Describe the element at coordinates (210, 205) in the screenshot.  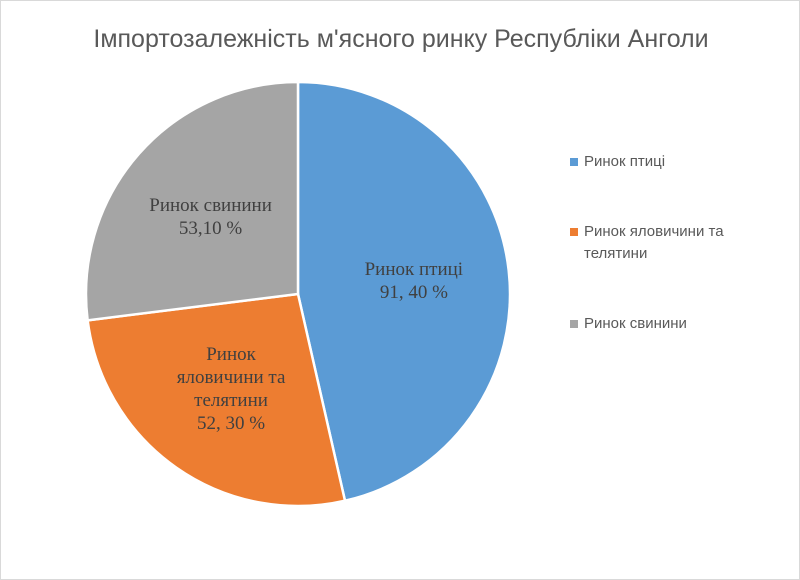
I see `data-label-category: Ринок свинини` at that location.